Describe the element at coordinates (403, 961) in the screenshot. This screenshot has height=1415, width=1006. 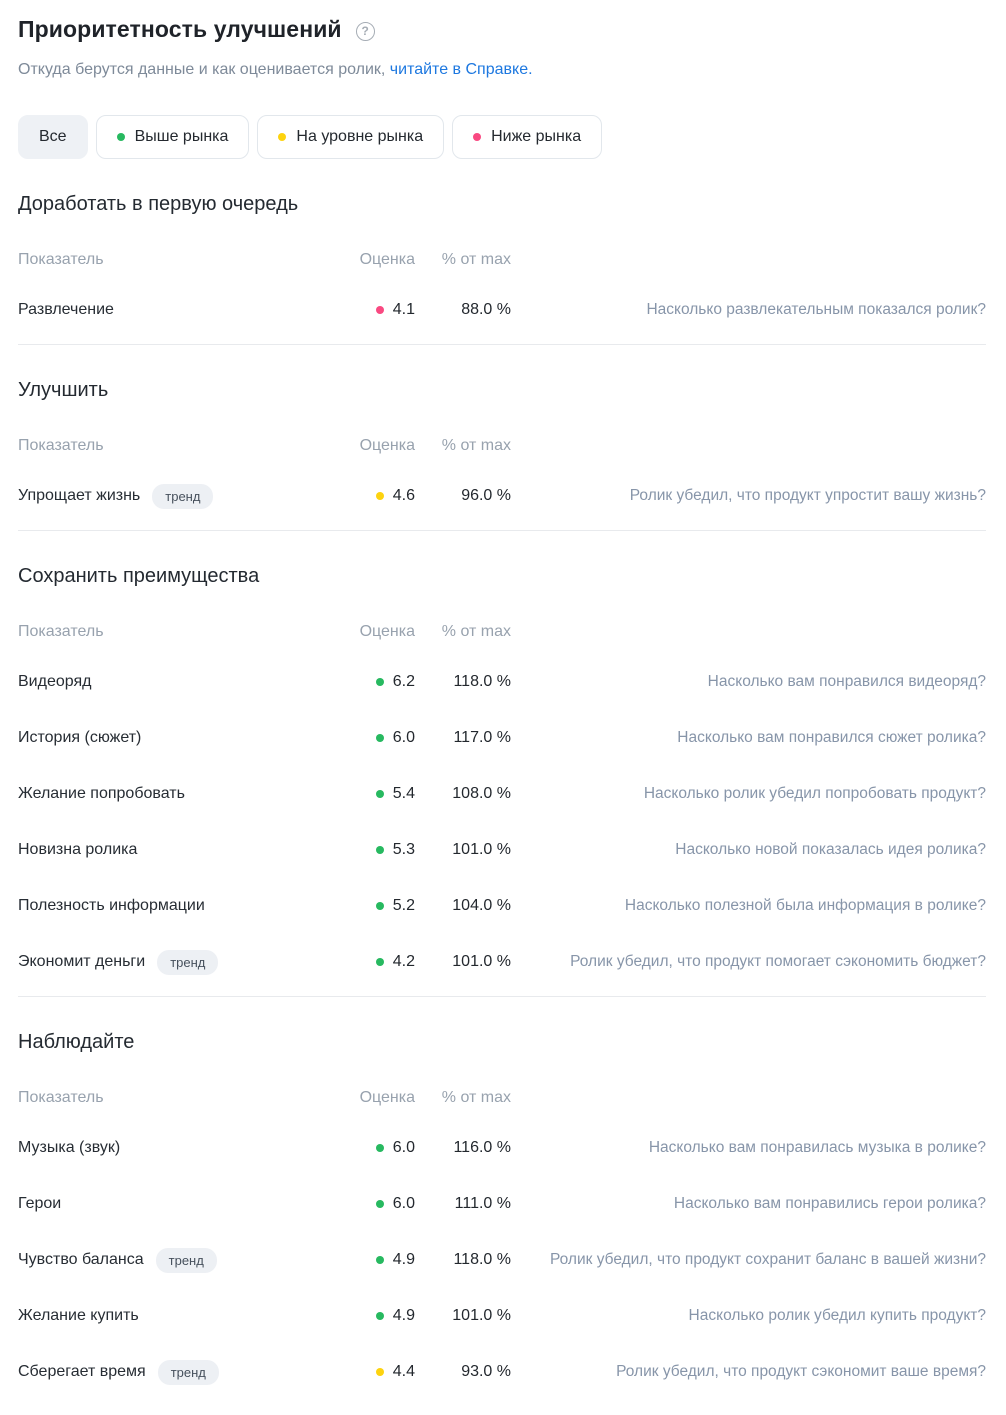
I see `score-value: 4.2` at that location.